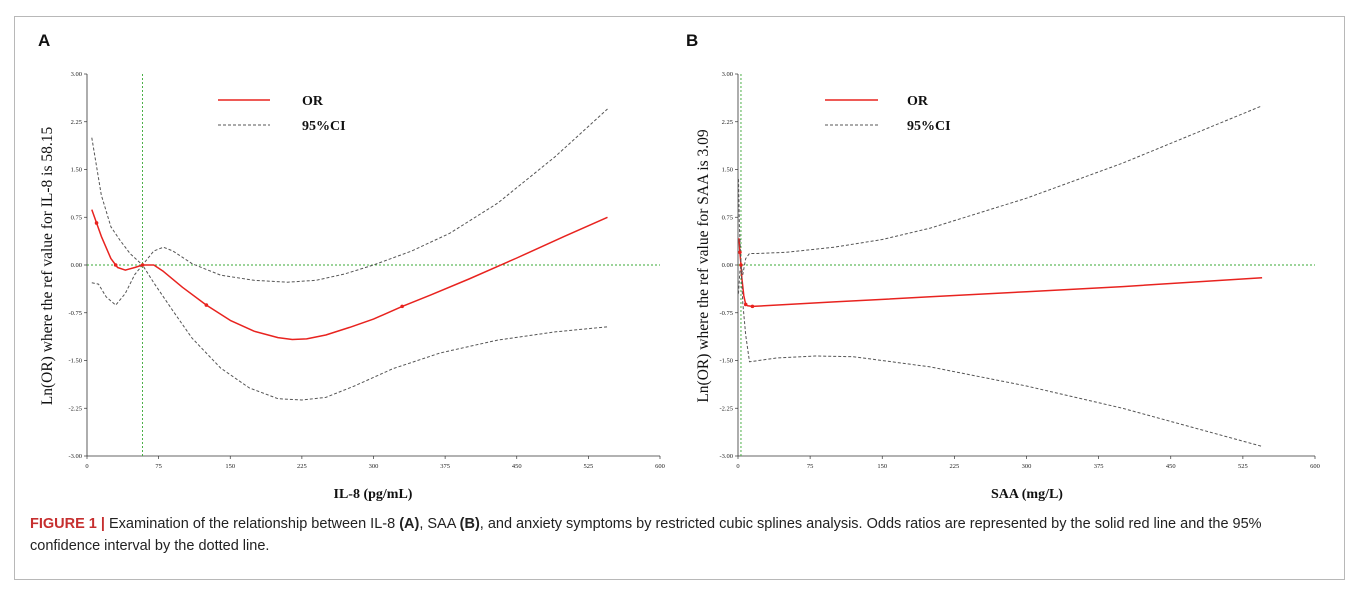 This screenshot has height=593, width=1357. Describe the element at coordinates (374, 466) in the screenshot. I see `panel-a-x-tick-label: 300` at that location.